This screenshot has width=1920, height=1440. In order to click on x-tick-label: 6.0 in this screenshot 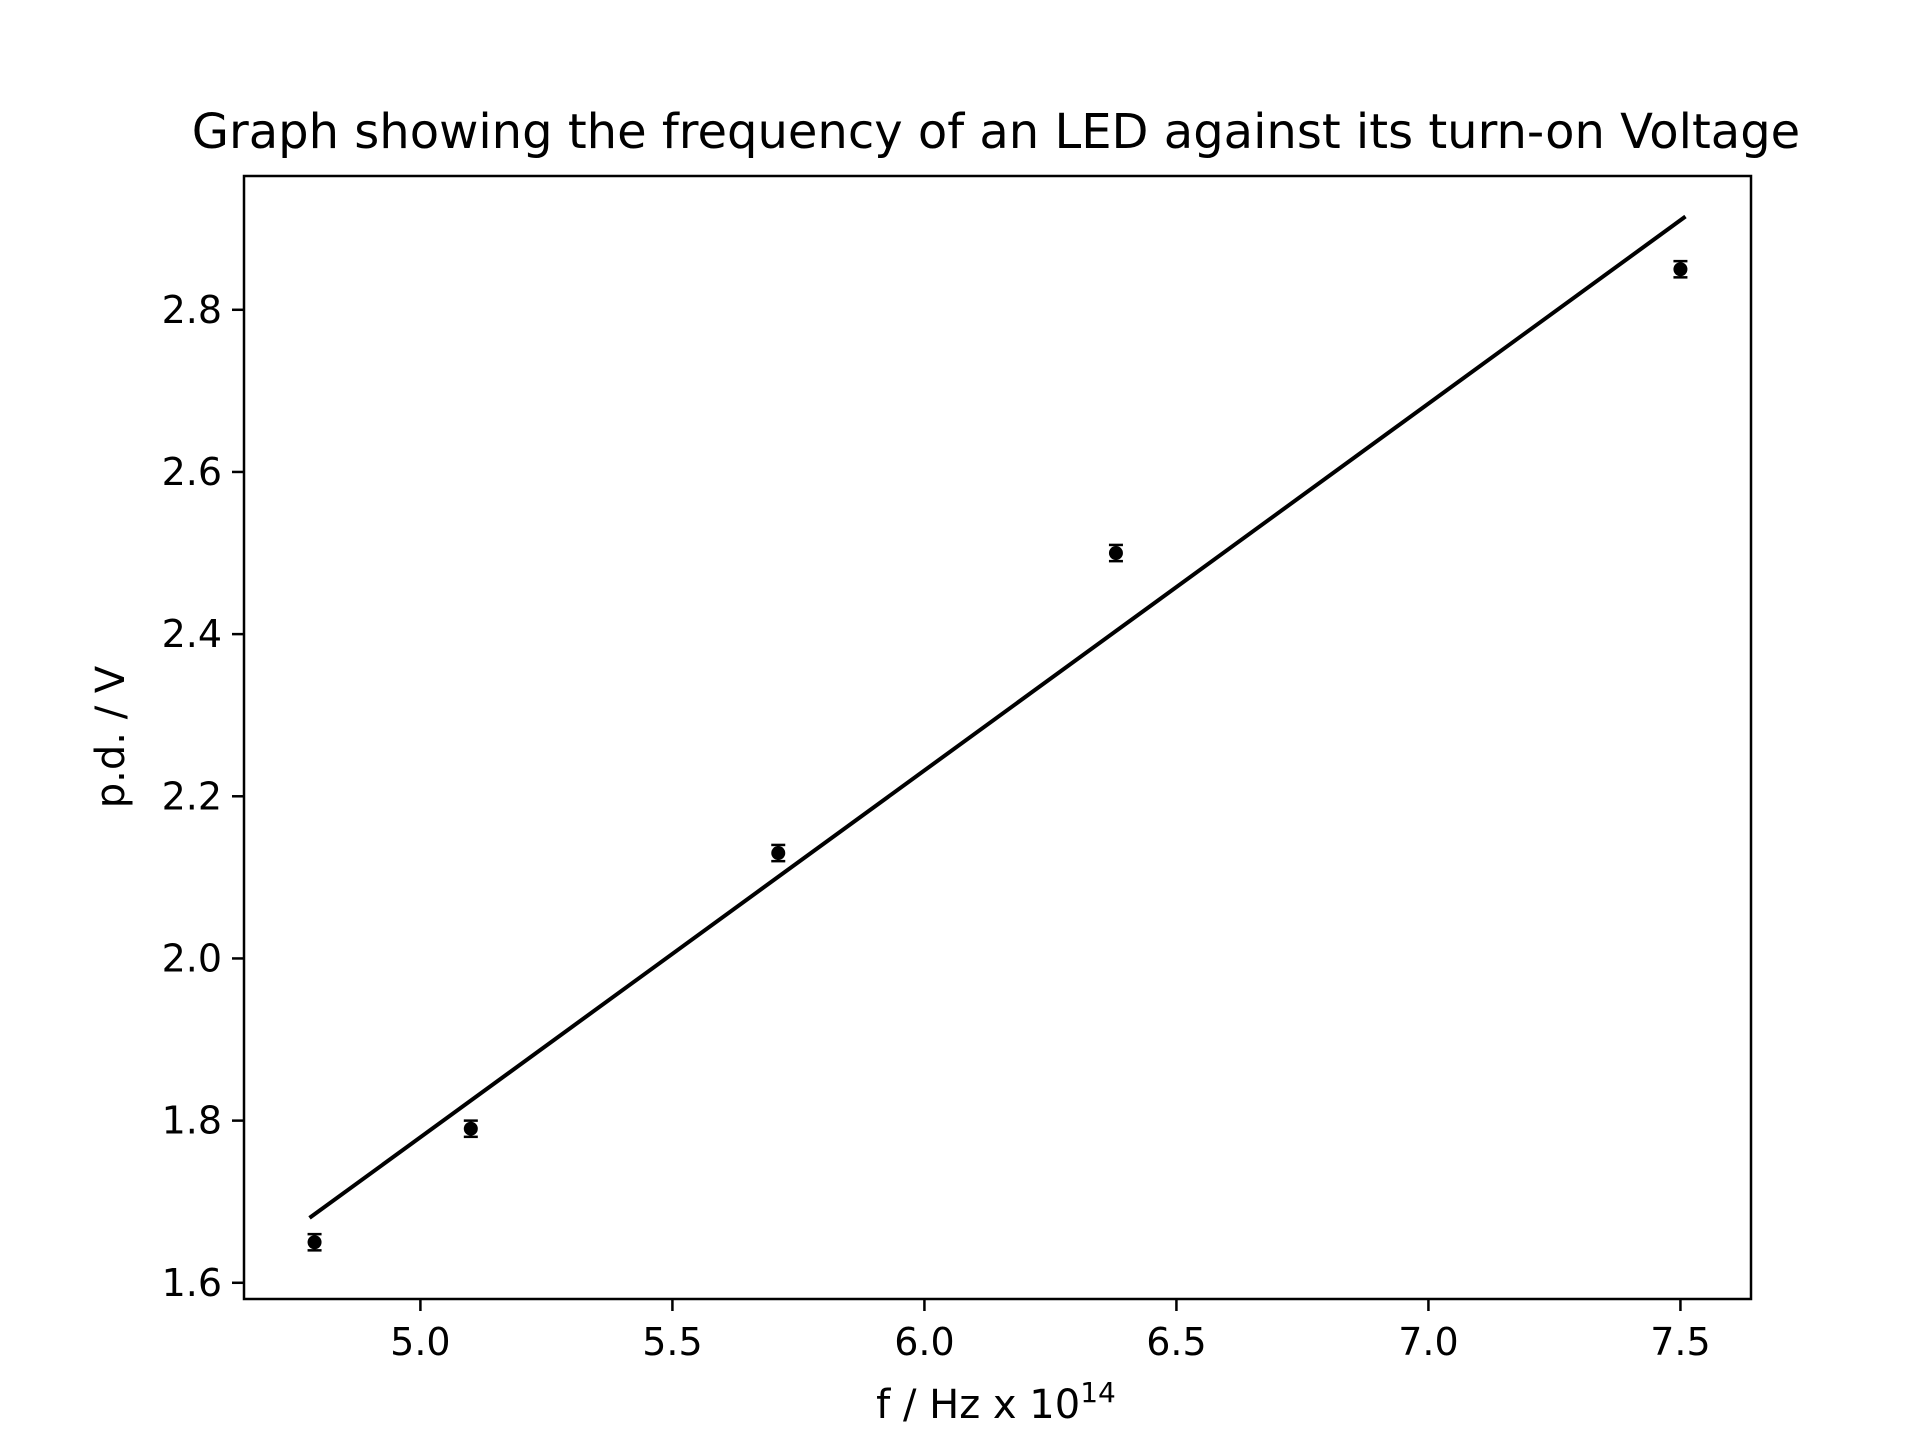, I will do `click(924, 1342)`.